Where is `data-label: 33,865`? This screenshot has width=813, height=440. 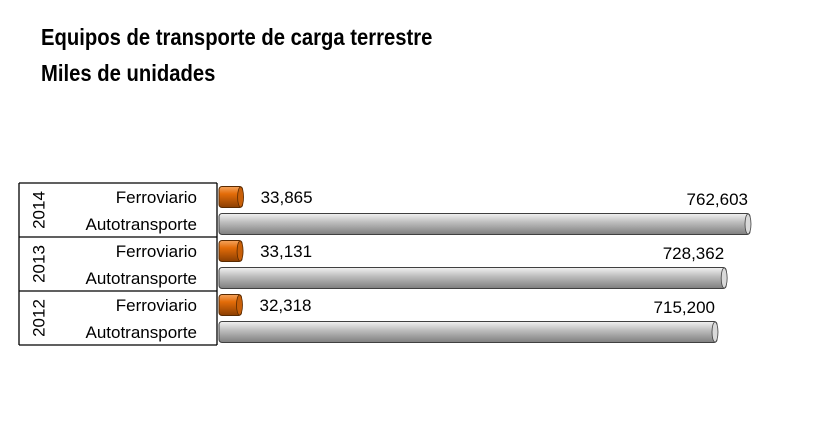 data-label: 33,865 is located at coordinates (287, 197).